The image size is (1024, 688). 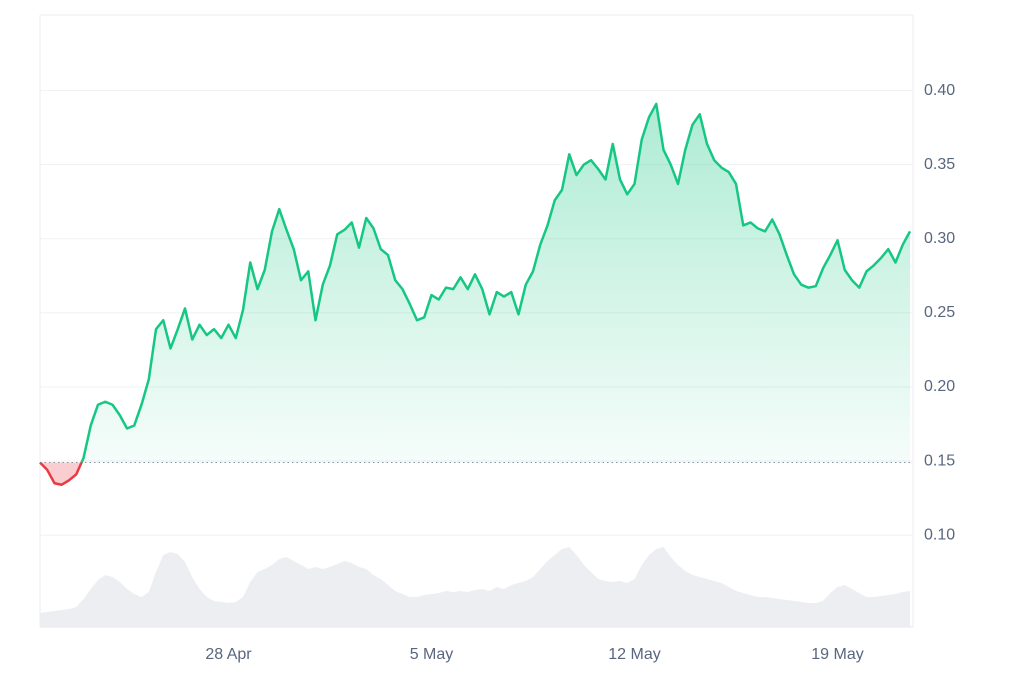 I want to click on y-tick-label: 0.10, so click(x=939, y=534).